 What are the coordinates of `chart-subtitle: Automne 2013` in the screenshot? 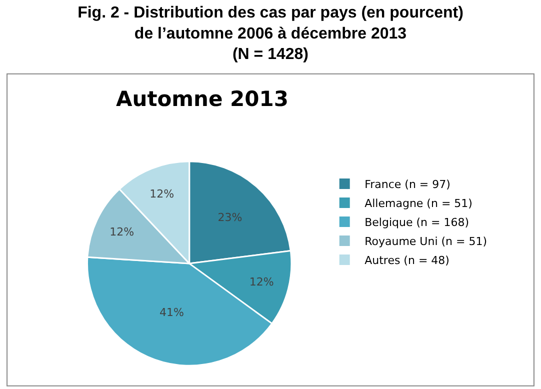 It's located at (202, 99).